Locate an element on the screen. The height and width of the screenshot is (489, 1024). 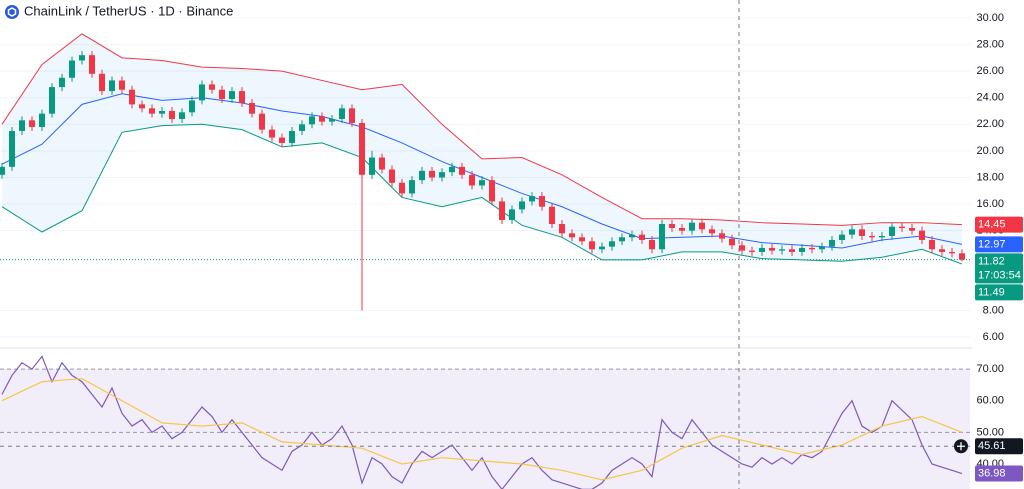
y-tick-label: 18.00 is located at coordinates (990, 177).